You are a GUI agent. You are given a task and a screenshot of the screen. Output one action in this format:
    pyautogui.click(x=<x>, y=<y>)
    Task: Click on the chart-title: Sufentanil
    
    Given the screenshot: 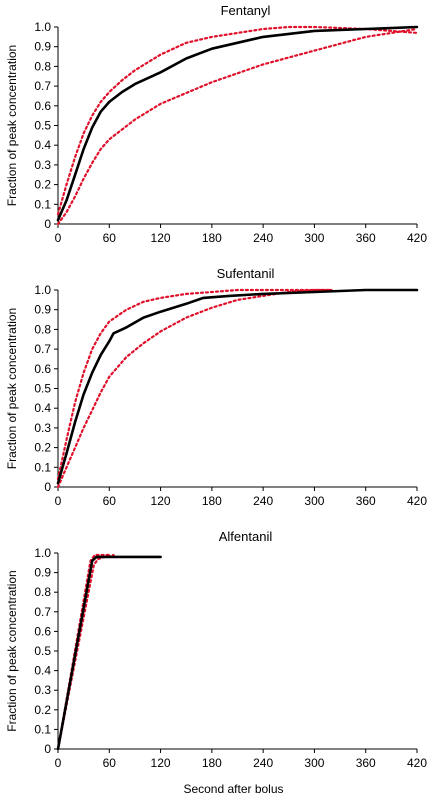 What is the action you would take?
    pyautogui.click(x=246, y=273)
    